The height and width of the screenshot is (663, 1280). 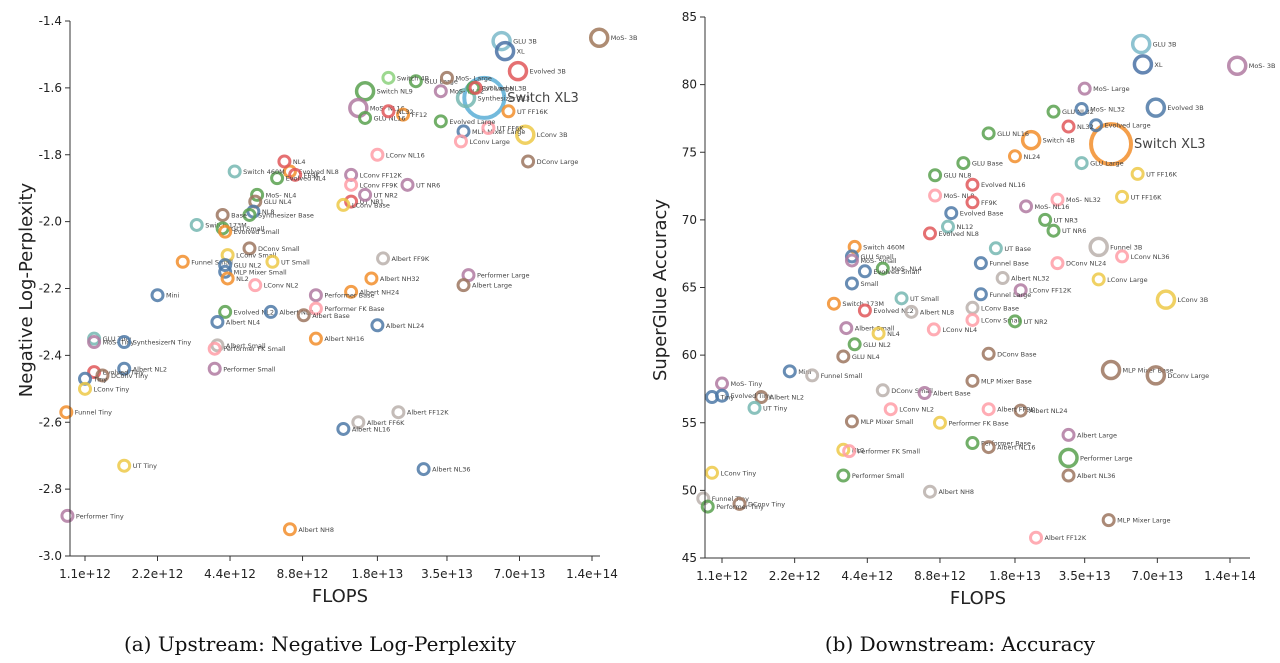 I want to click on point-label: Albert Large, so click(x=492, y=286).